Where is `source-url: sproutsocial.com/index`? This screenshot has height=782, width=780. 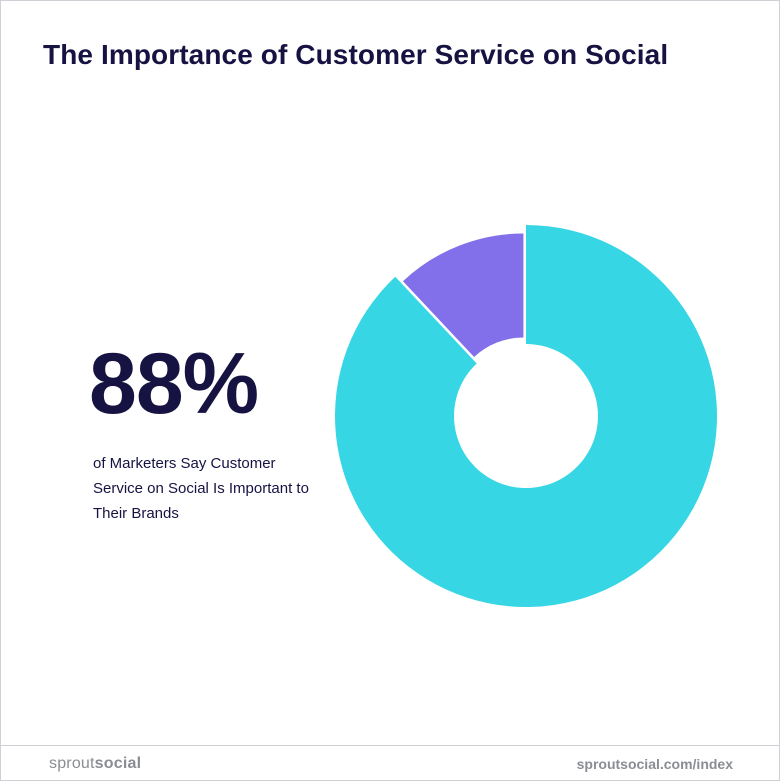
source-url: sproutsocial.com/index is located at coordinates (654, 764).